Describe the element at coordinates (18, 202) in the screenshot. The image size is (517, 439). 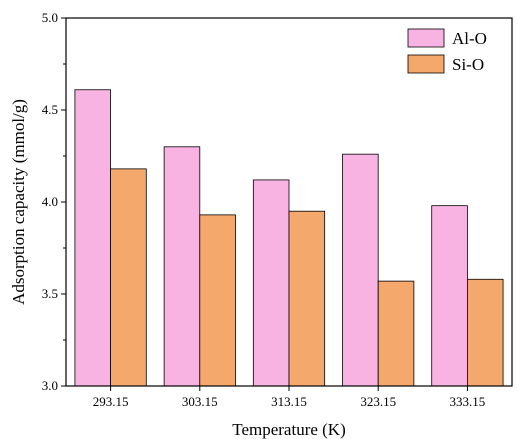
I see `y-axis-title: Adsorption capacity (mmol/g)` at that location.